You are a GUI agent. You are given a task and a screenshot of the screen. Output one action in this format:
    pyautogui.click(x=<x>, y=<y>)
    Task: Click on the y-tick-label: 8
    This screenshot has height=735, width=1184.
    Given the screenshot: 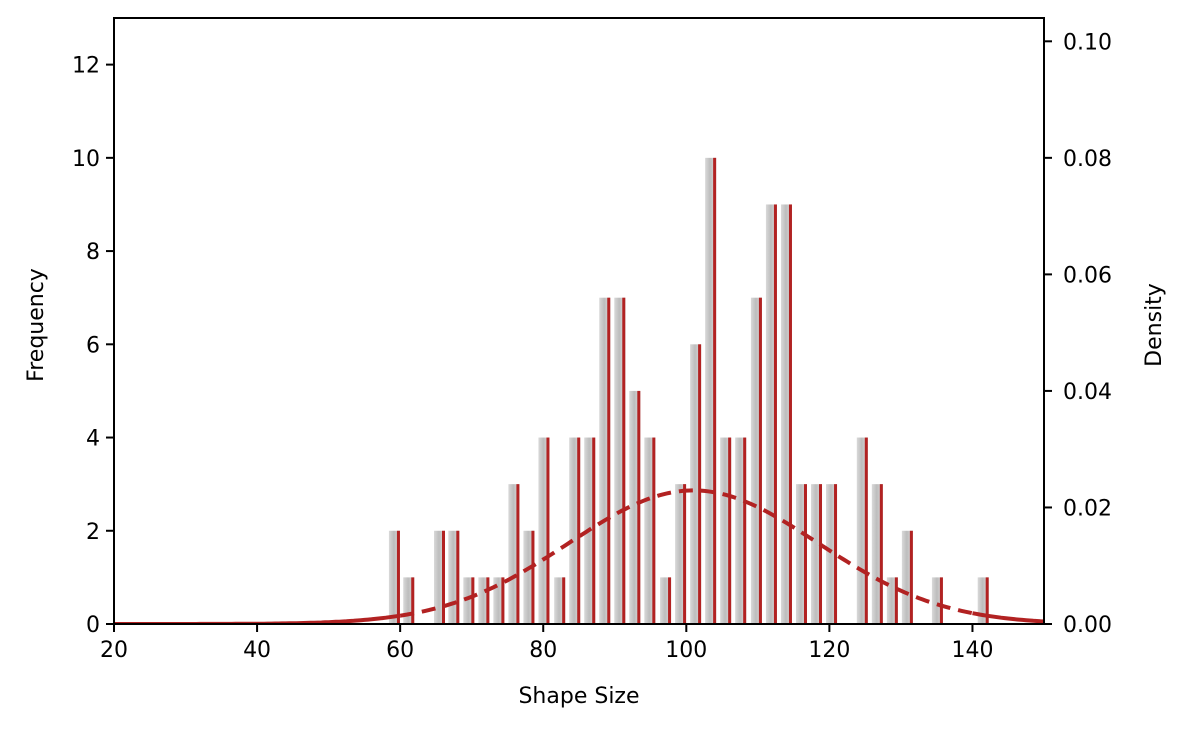 What is the action you would take?
    pyautogui.click(x=93, y=252)
    